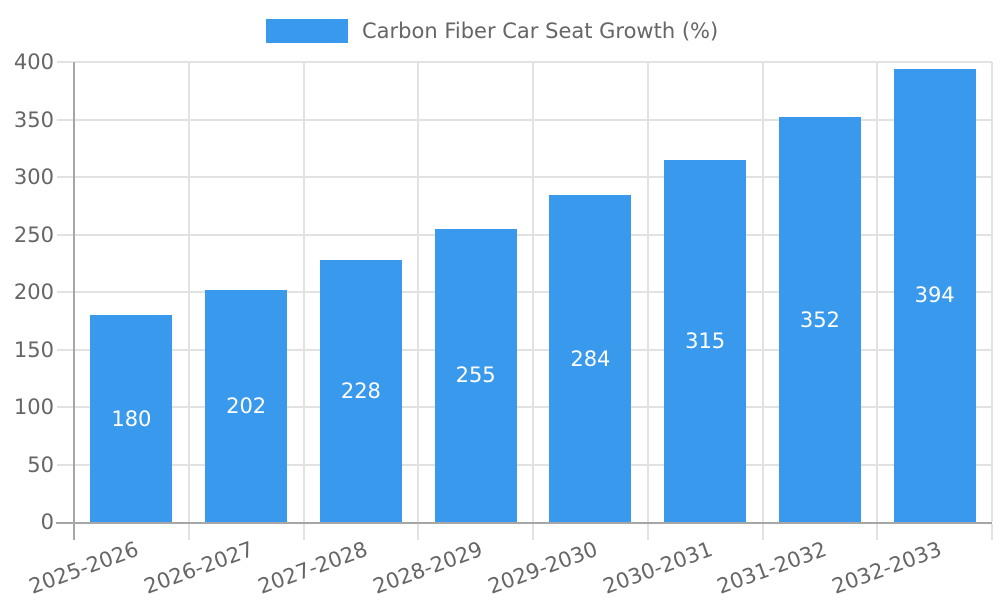 The image size is (1000, 600). What do you see at coordinates (33, 349) in the screenshot?
I see `y-tick-label: 150` at bounding box center [33, 349].